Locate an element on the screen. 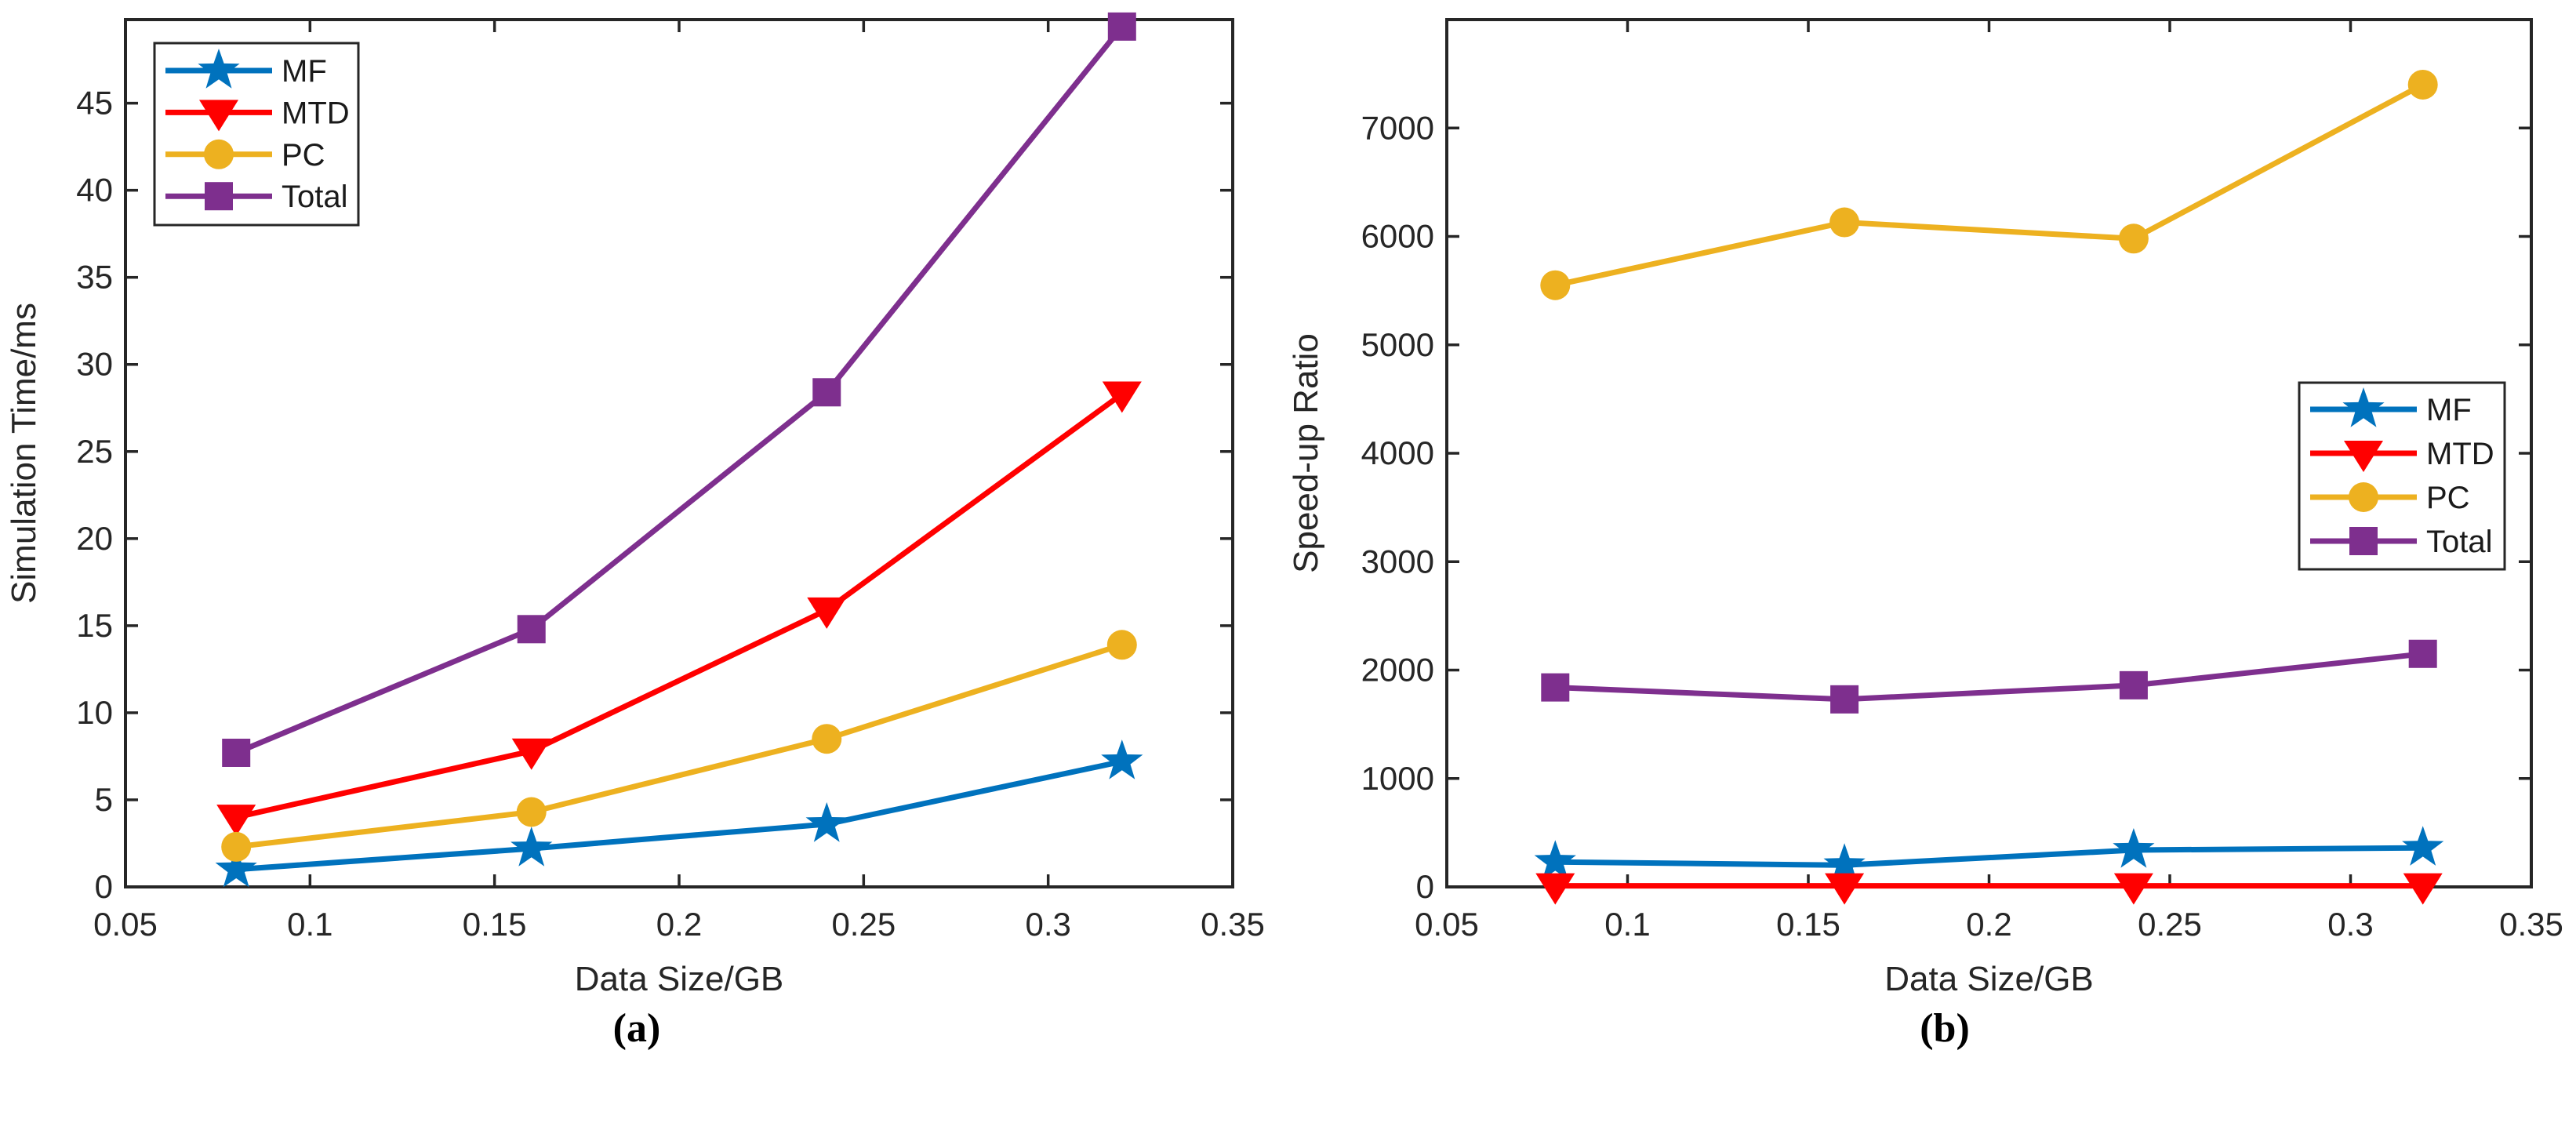 This screenshot has height=1130, width=2576. chart-a-xtick-label: 0.3 is located at coordinates (1047, 924).